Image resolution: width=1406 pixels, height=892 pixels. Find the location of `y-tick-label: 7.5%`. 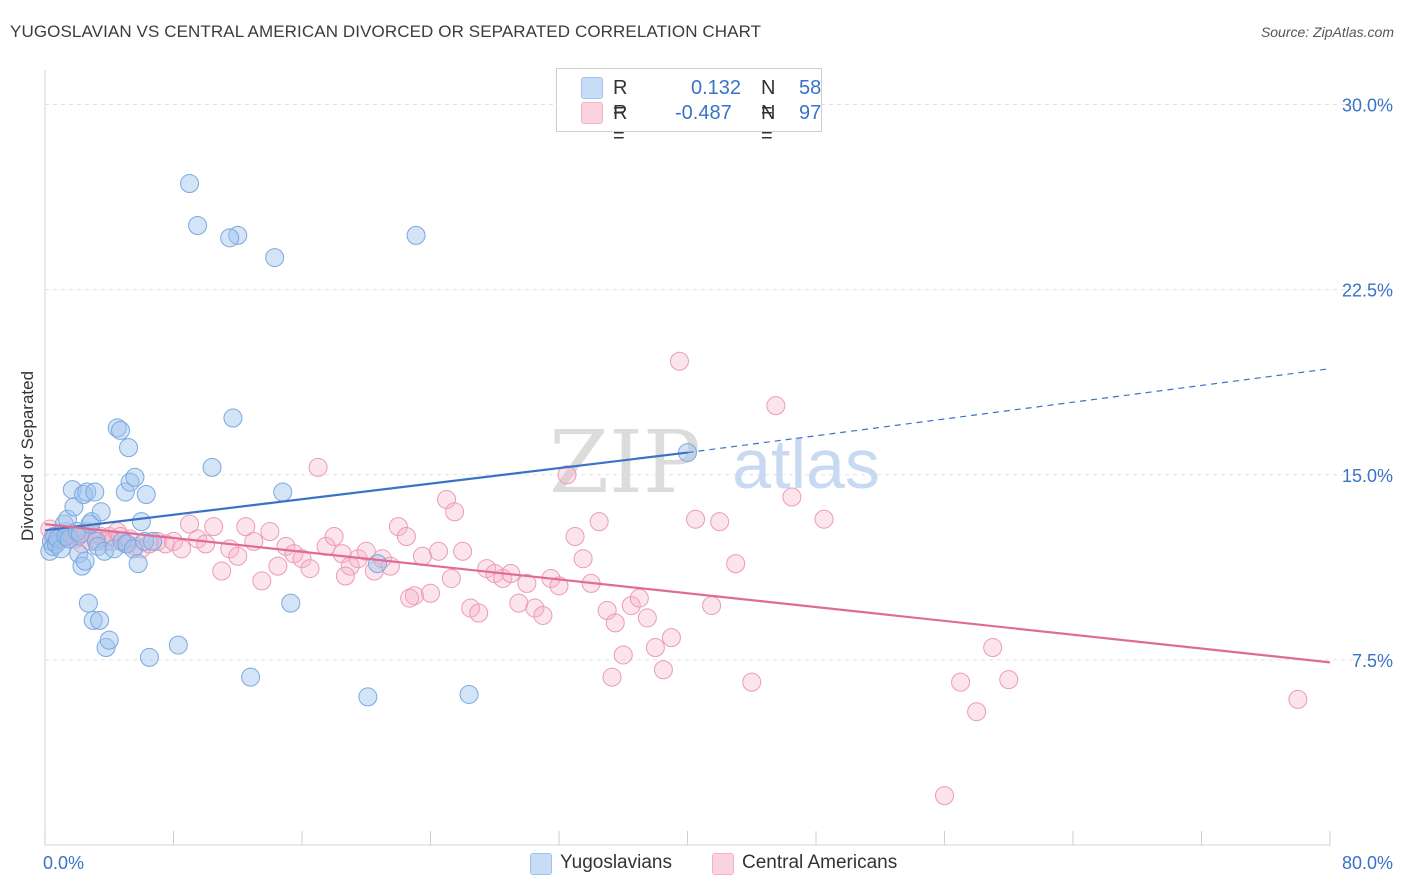

y-tick-label: 7.5% is located at coordinates (1372, 661).